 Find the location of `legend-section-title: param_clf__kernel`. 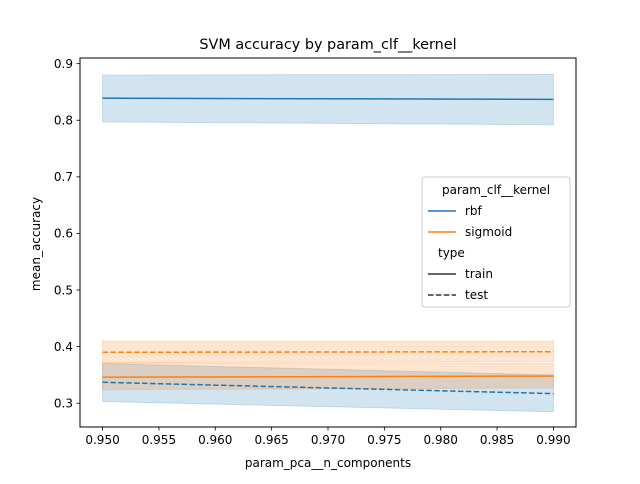

legend-section-title: param_clf__kernel is located at coordinates (496, 190).